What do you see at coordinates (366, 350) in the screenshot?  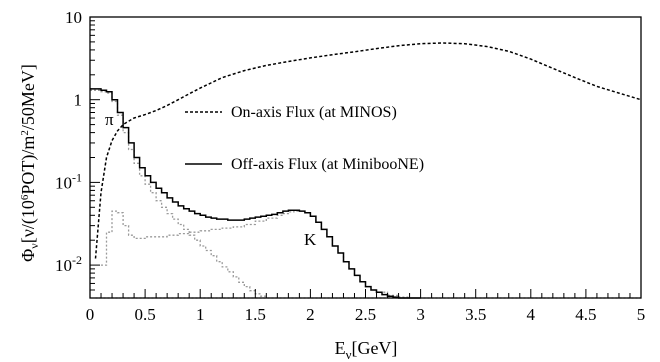 I see `x-axis-title: Eν[GeV]` at bounding box center [366, 350].